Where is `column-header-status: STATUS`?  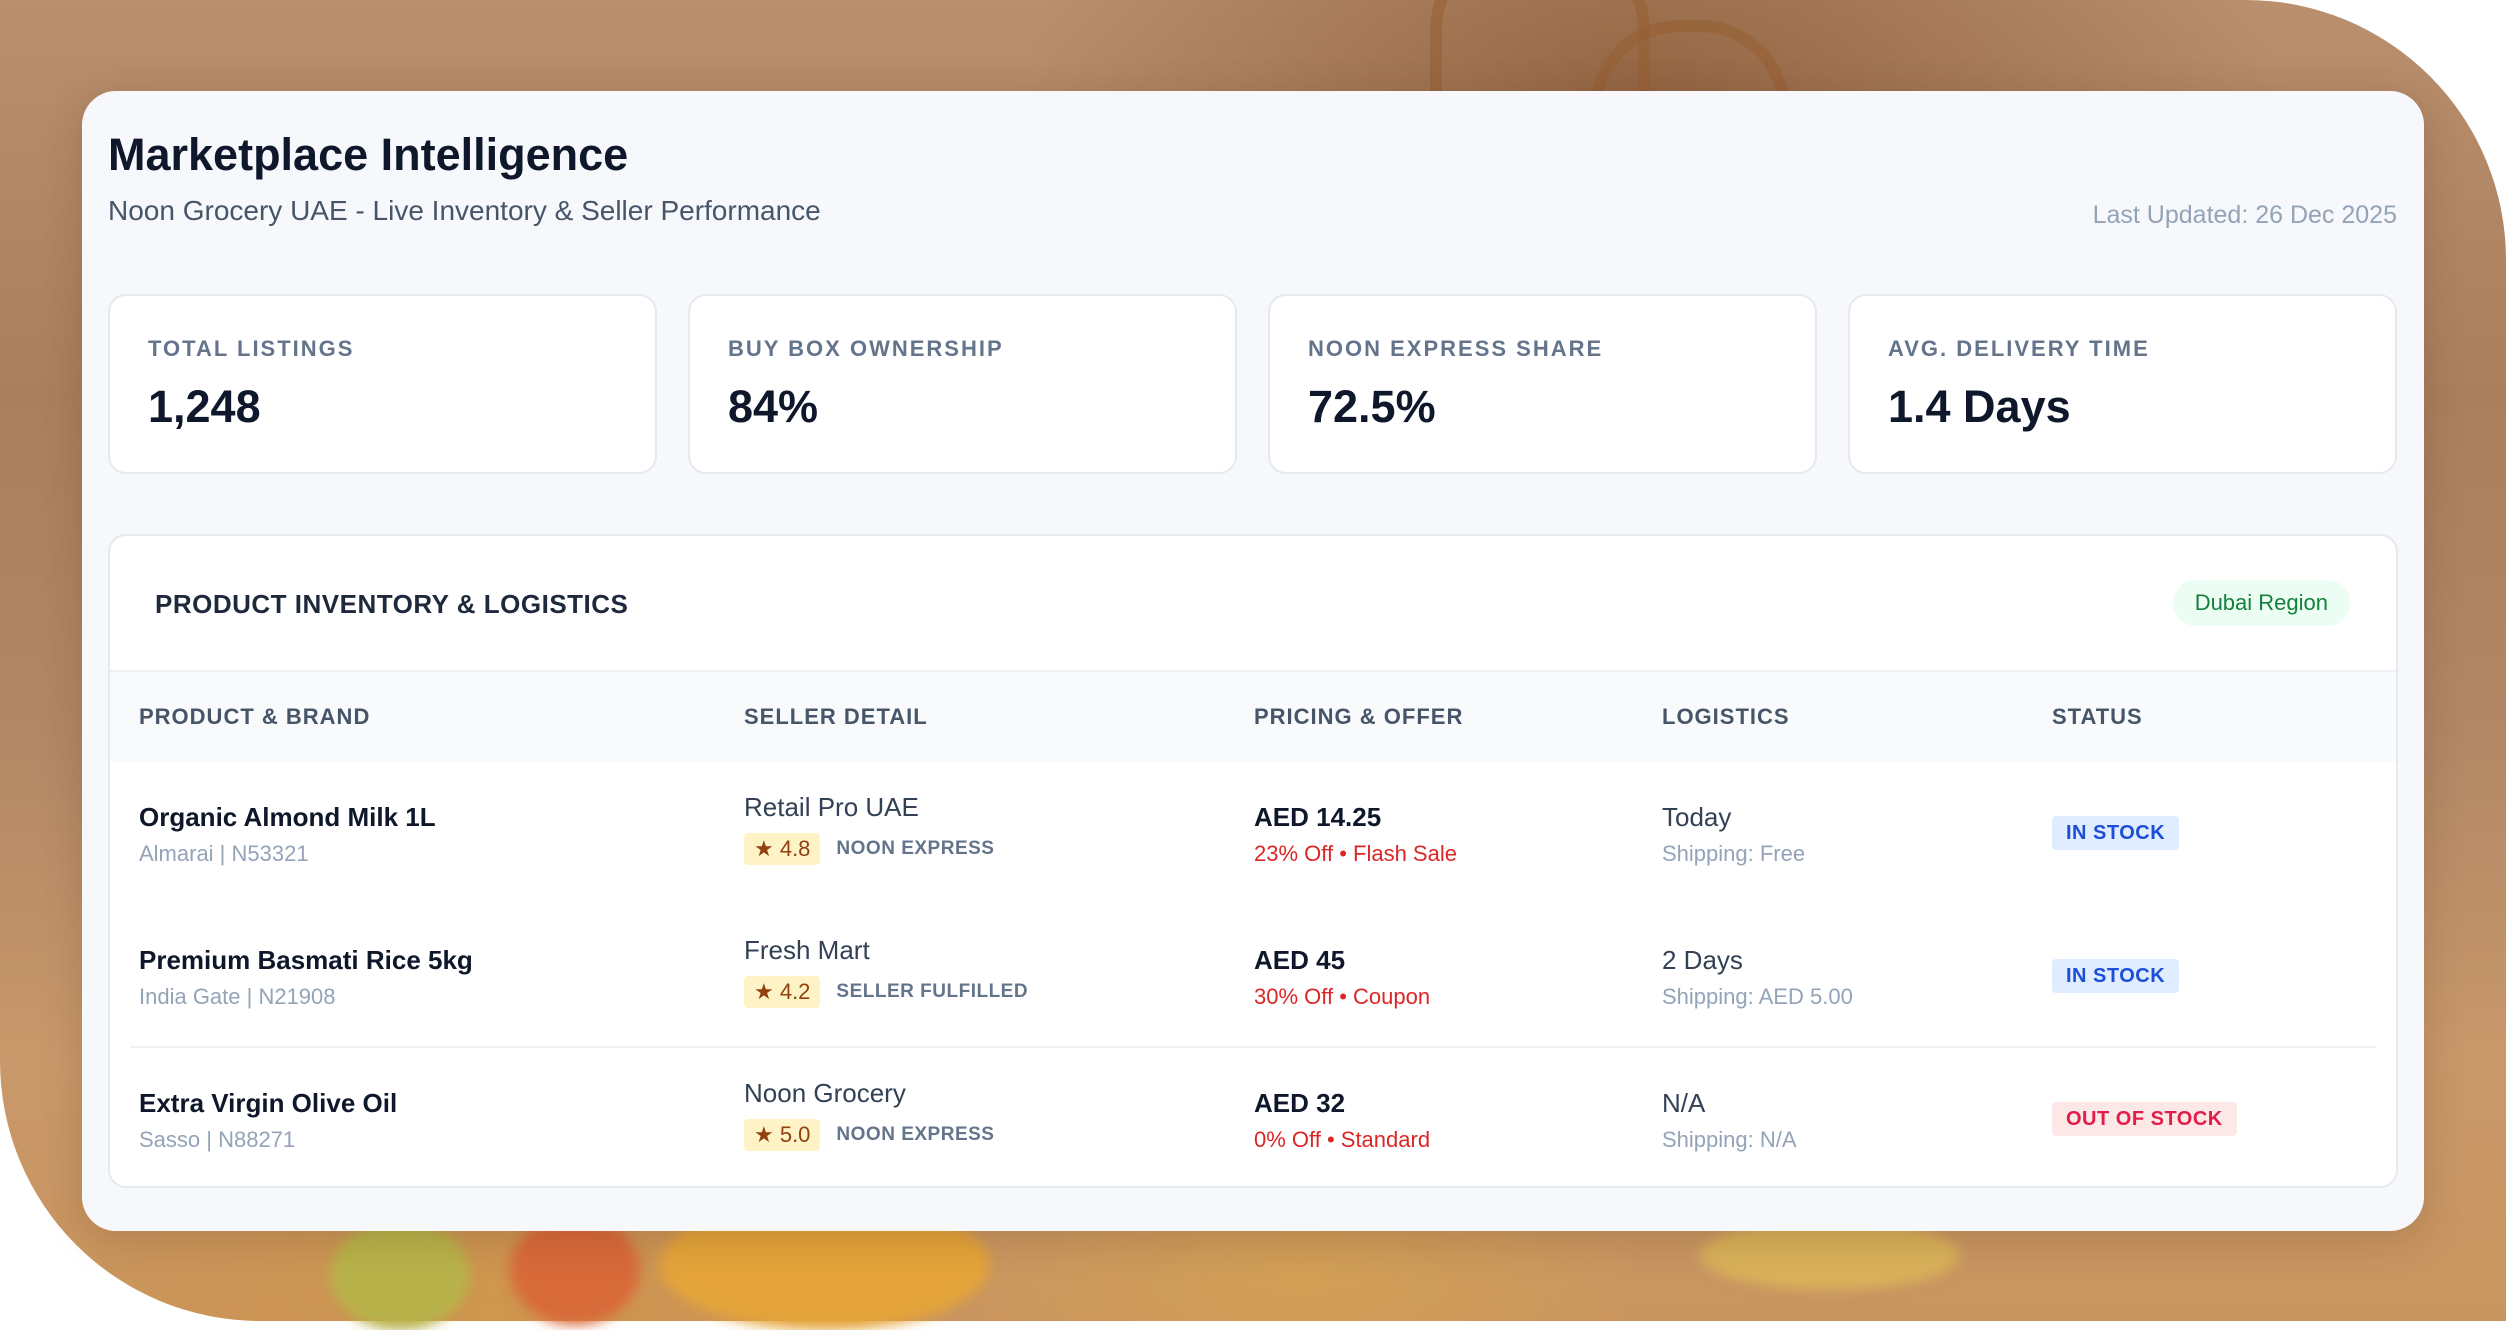
column-header-status: STATUS is located at coordinates (2097, 716).